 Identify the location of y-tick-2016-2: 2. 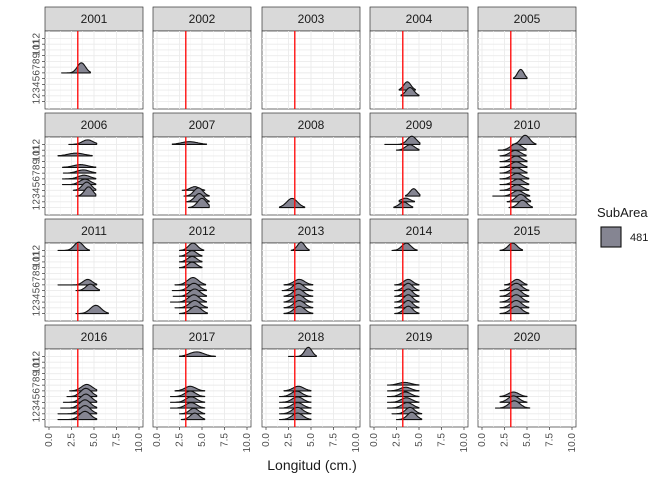
(37, 414).